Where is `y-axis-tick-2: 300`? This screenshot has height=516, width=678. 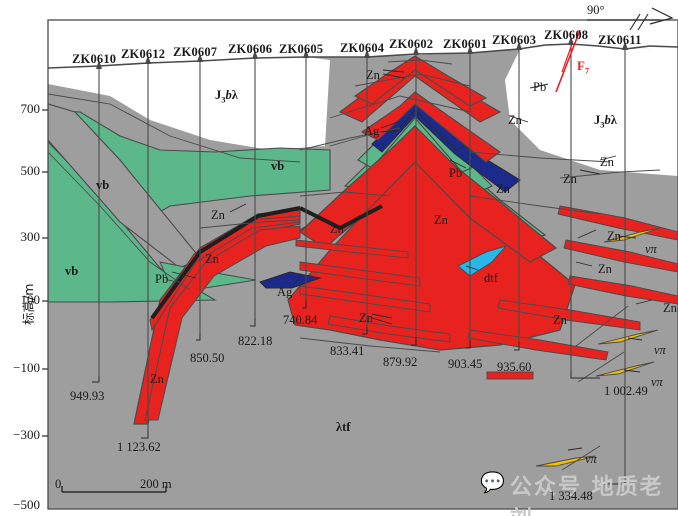 y-axis-tick-2: 300 is located at coordinates (30, 236).